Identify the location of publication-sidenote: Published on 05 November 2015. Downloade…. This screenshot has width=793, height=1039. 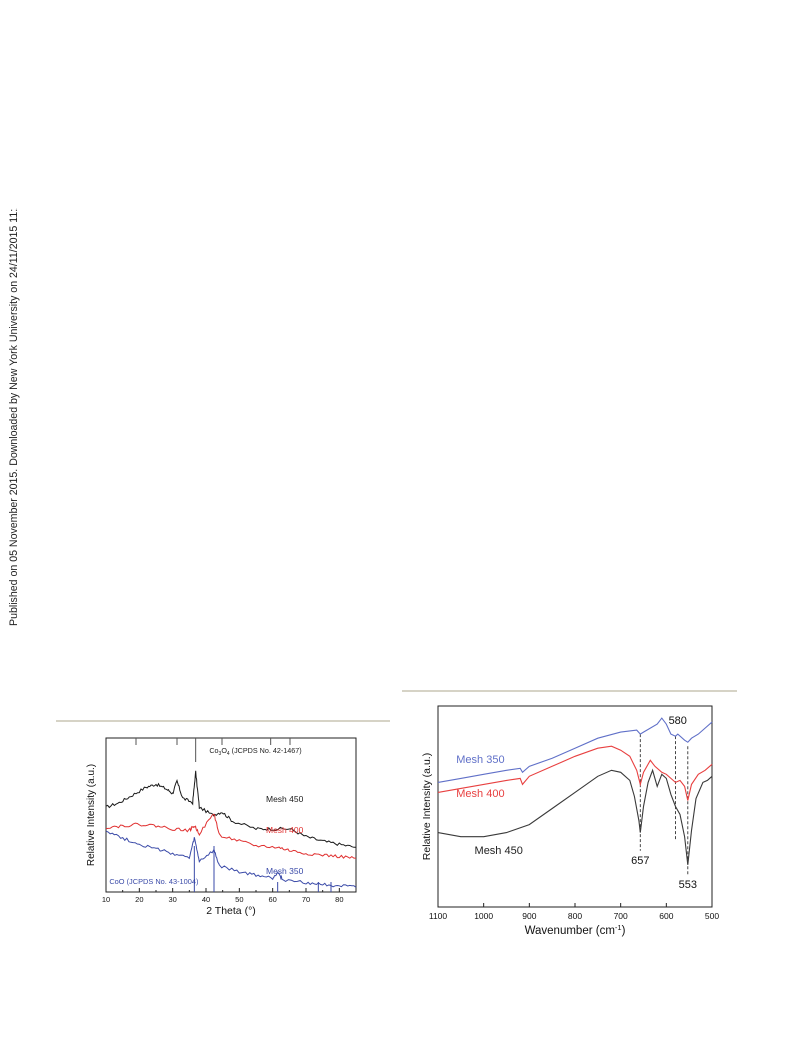
(14, 418).